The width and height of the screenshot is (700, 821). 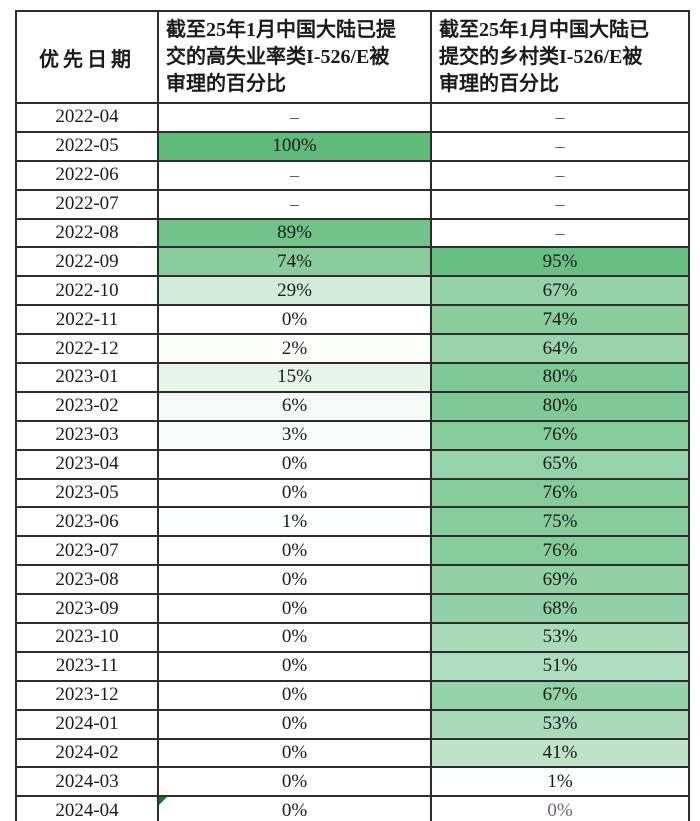 I want to click on table-row: 2022-11 0% 74%, so click(x=352, y=320).